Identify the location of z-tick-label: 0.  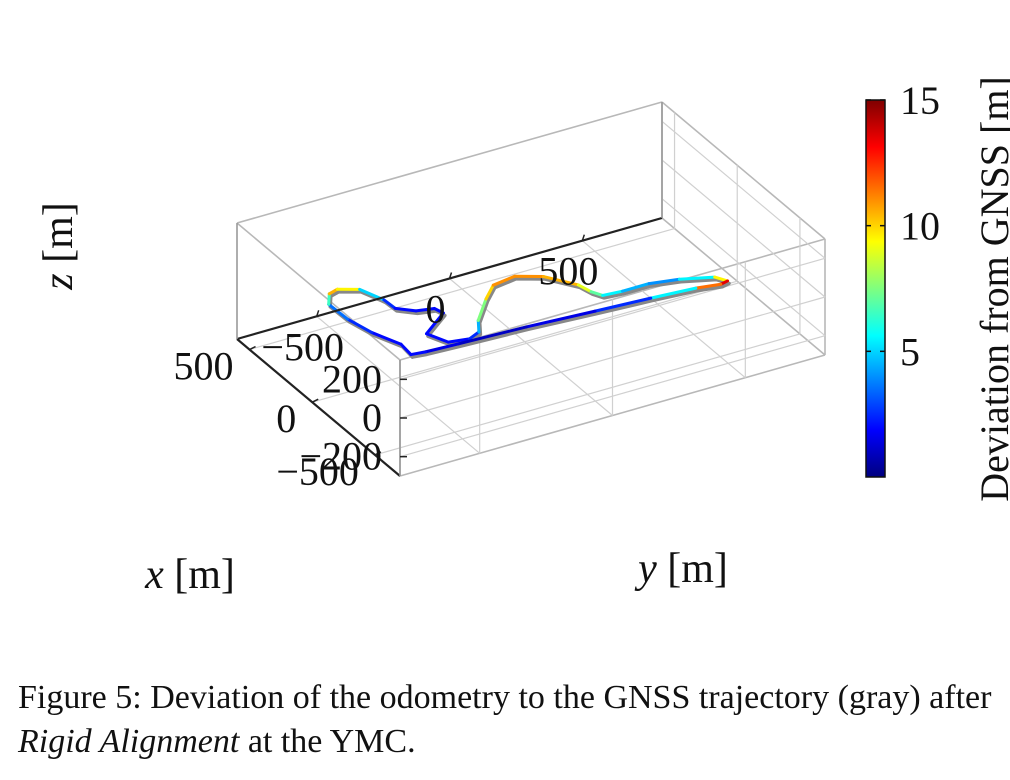
(372, 417).